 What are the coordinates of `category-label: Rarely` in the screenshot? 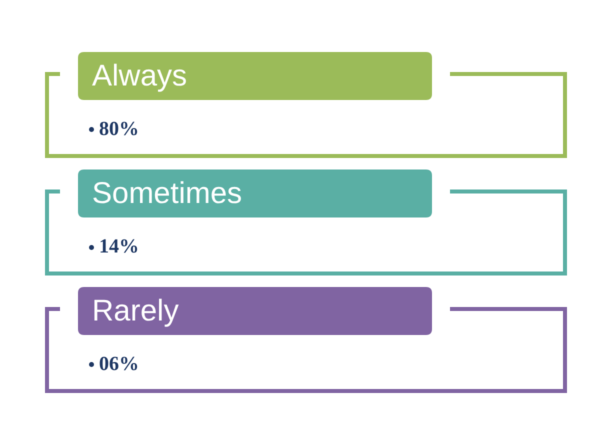 It's located at (135, 311).